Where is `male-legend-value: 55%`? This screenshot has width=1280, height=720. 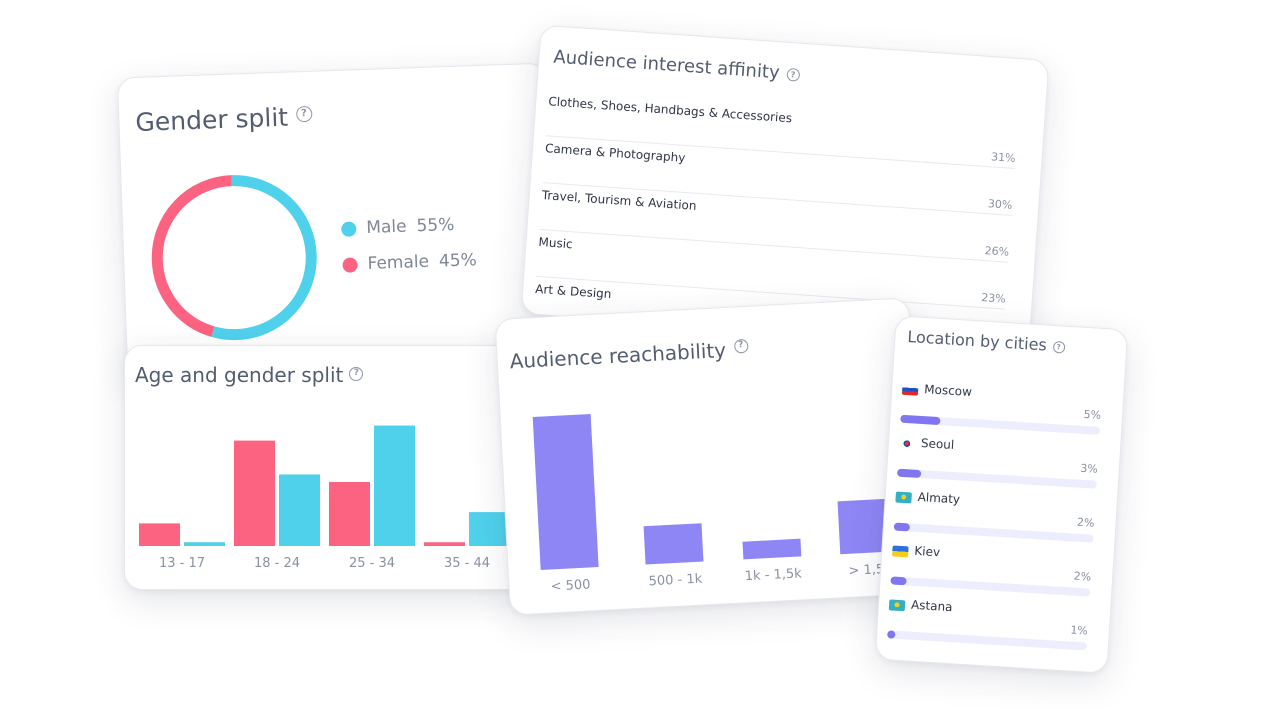
male-legend-value: 55% is located at coordinates (435, 225).